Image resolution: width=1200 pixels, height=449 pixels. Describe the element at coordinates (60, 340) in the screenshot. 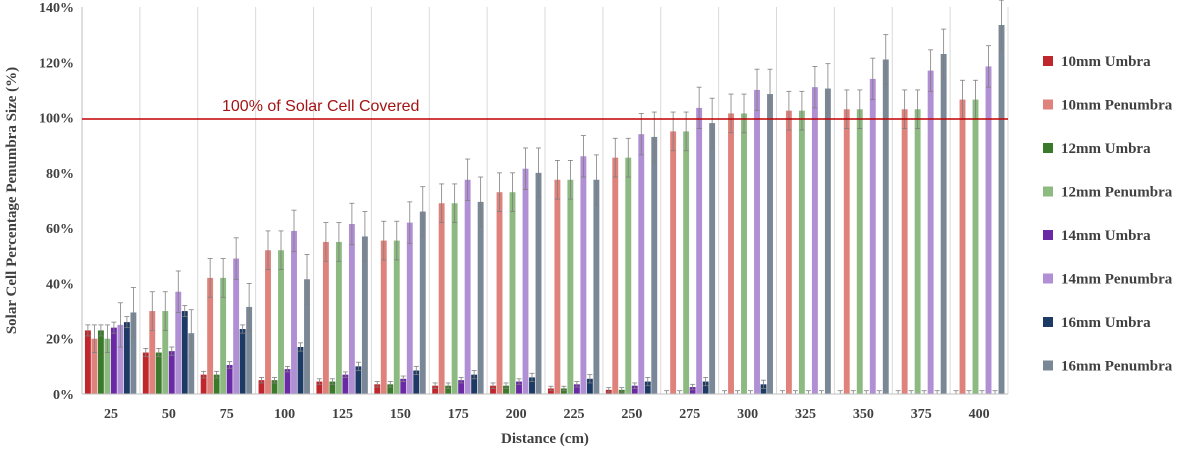

I see `y-tick-label: 20%` at that location.